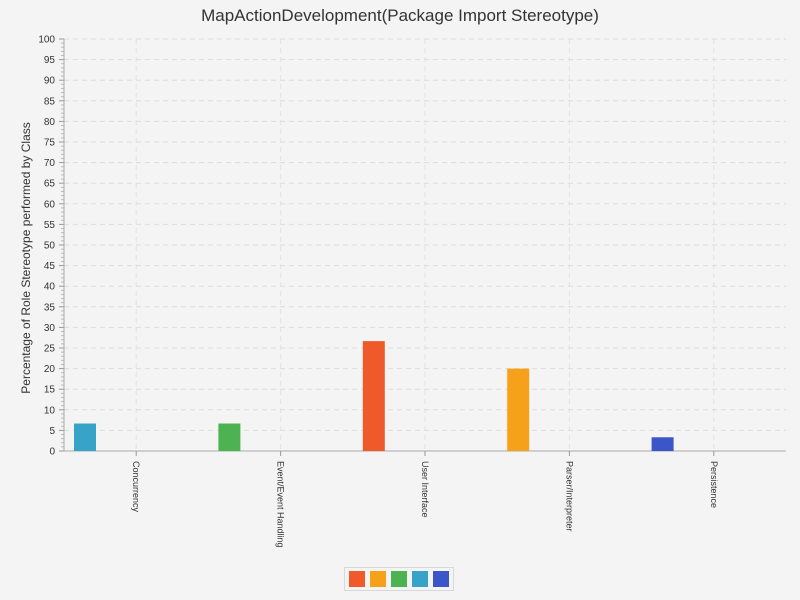 The image size is (800, 600). I want to click on y-tick-label: 5, so click(52, 431).